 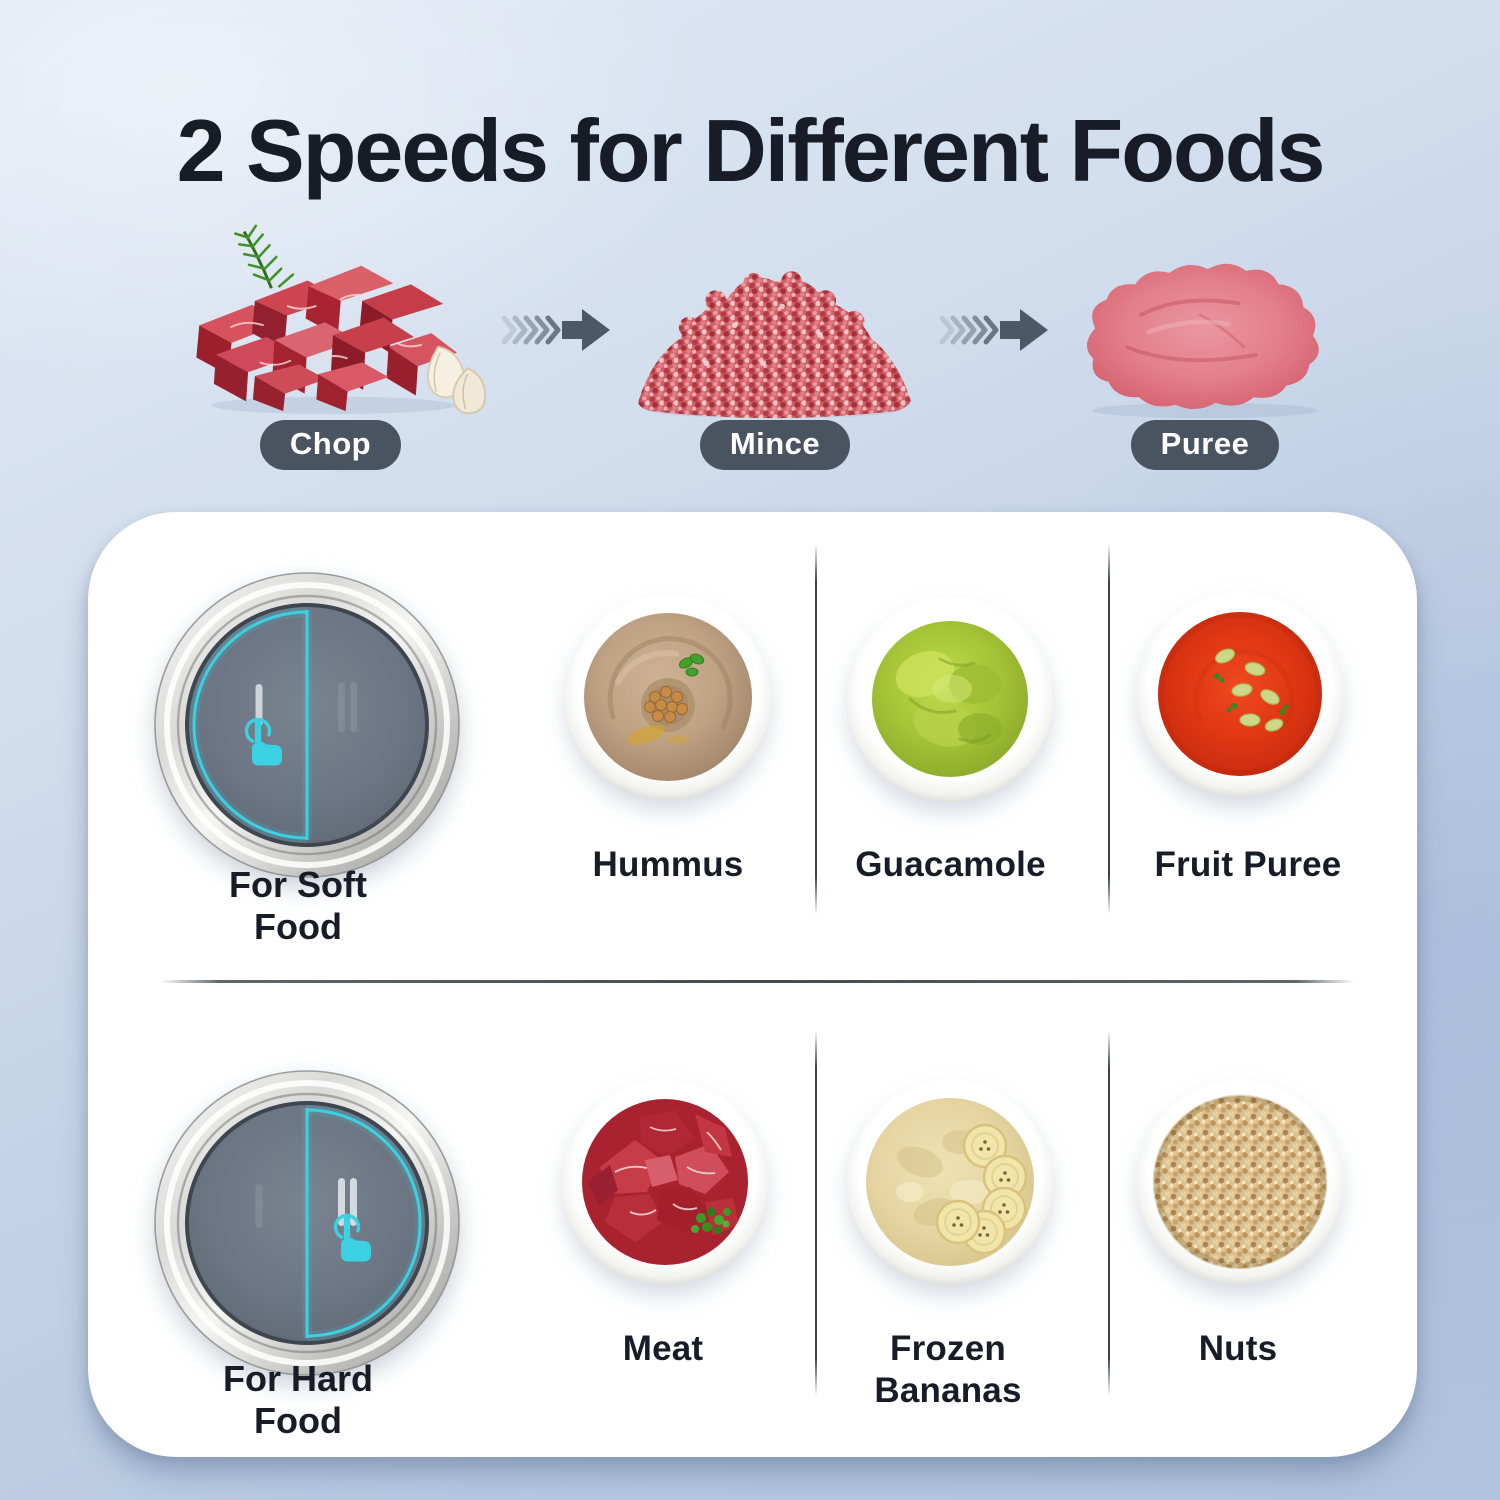 What do you see at coordinates (751, 150) in the screenshot?
I see `page-title: 2 Speeds for Different Foods` at bounding box center [751, 150].